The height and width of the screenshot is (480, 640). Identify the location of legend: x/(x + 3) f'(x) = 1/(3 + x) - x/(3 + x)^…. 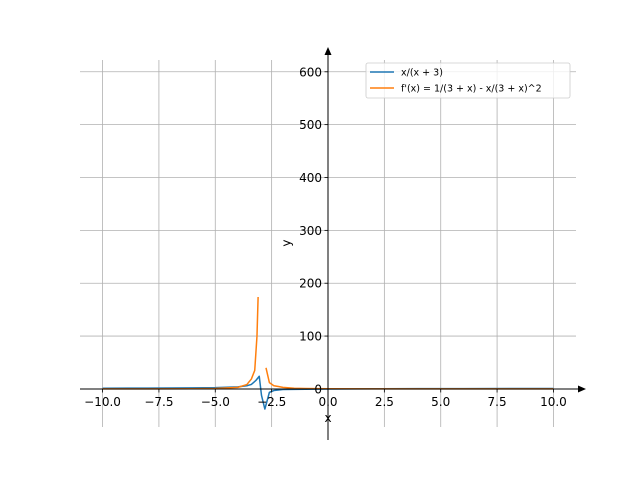
(468, 80).